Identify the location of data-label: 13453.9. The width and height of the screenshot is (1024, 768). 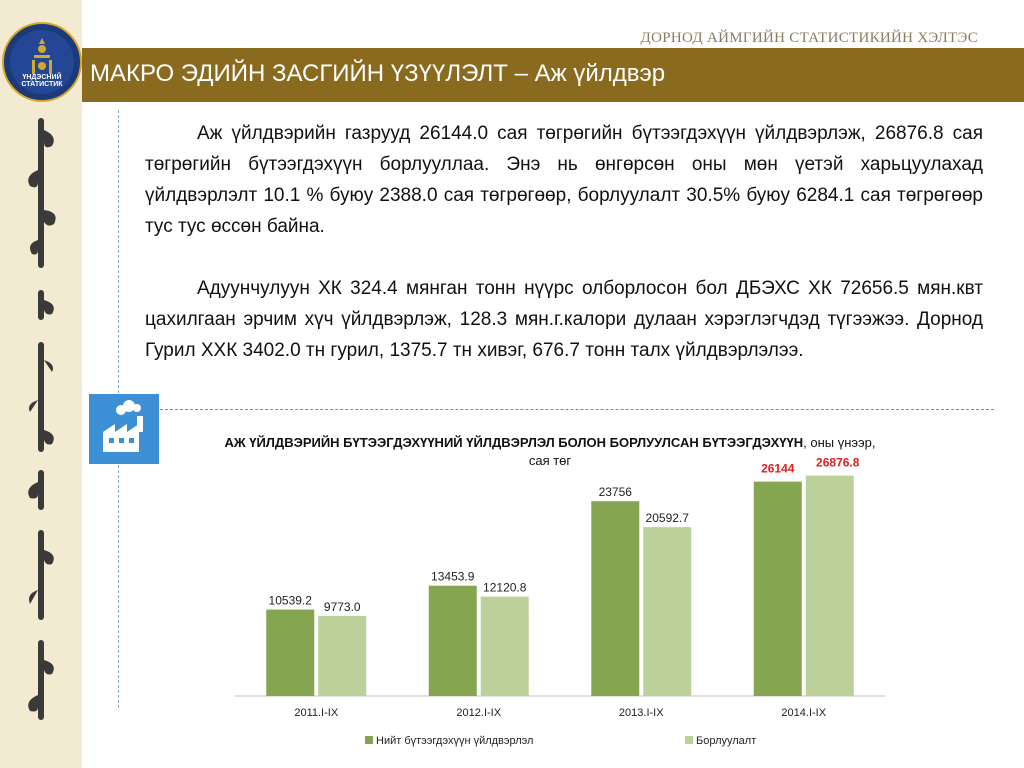
(453, 577).